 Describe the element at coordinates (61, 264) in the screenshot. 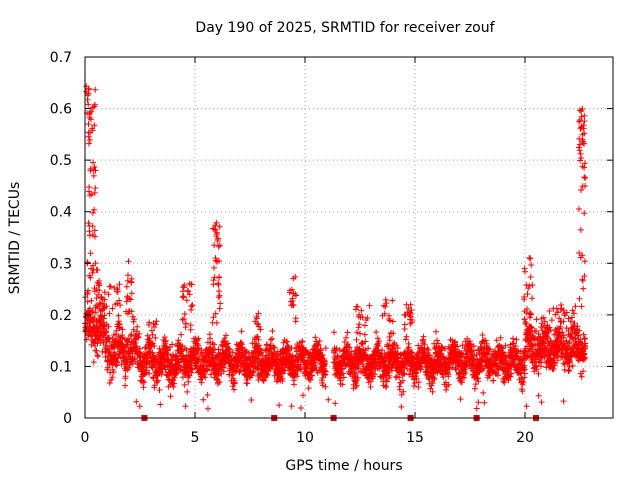

I see `y-tick-label: 0.3` at that location.